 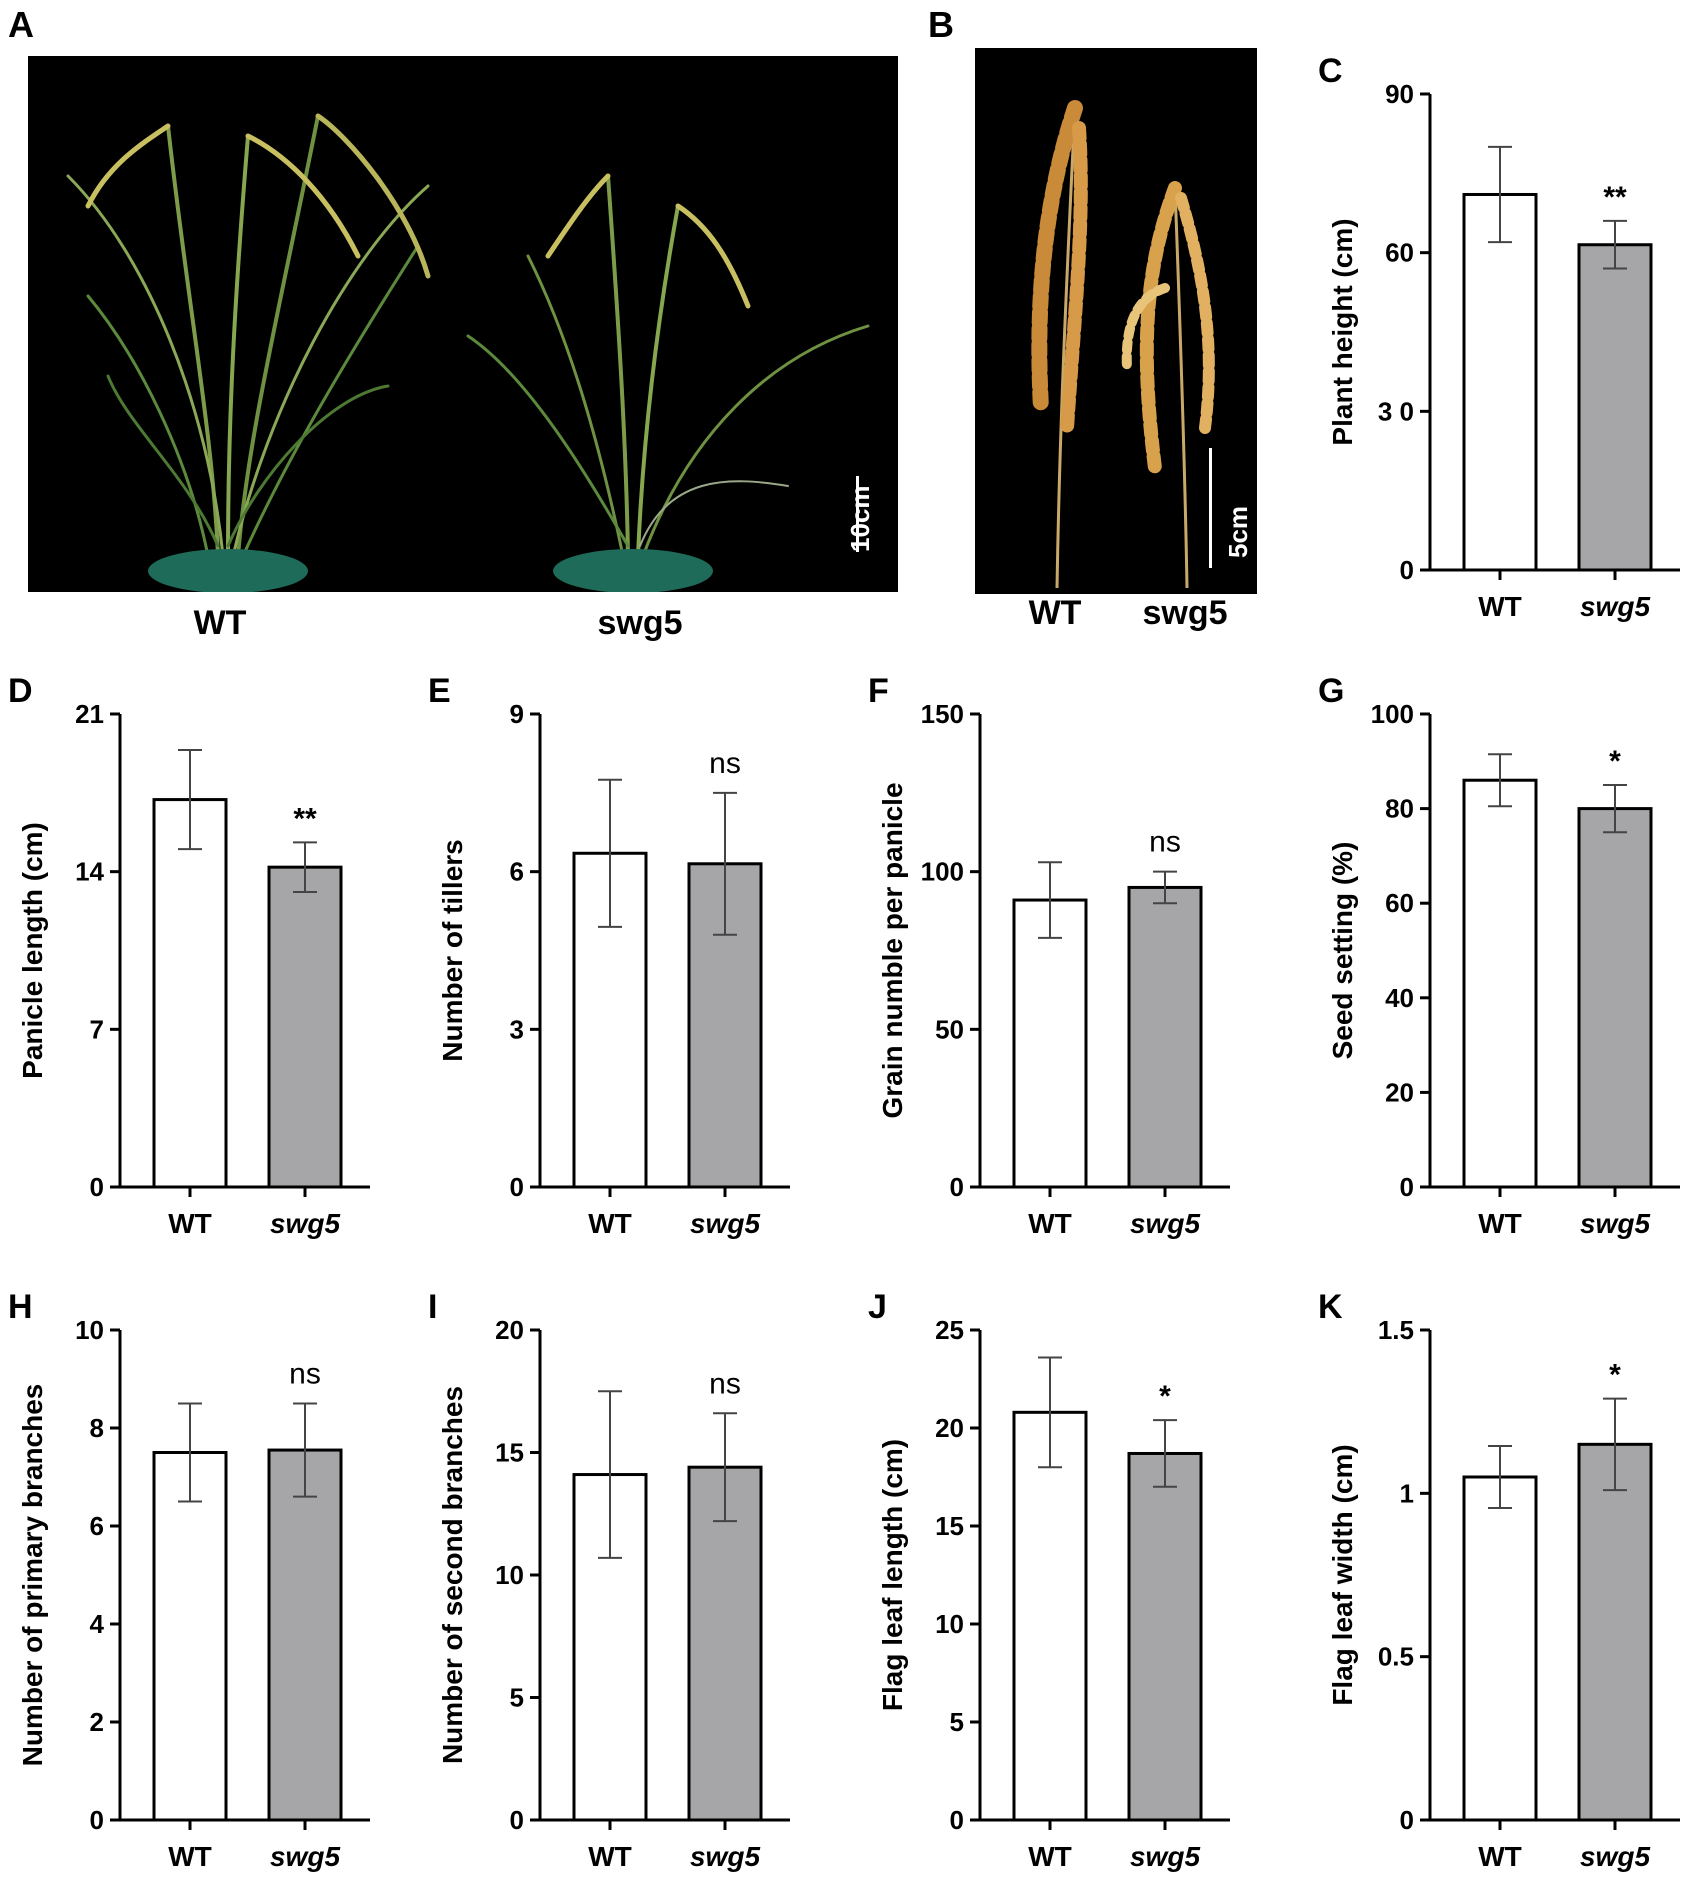 What do you see at coordinates (1342, 951) in the screenshot?
I see `y-axis-label: Seed setting (%)` at bounding box center [1342, 951].